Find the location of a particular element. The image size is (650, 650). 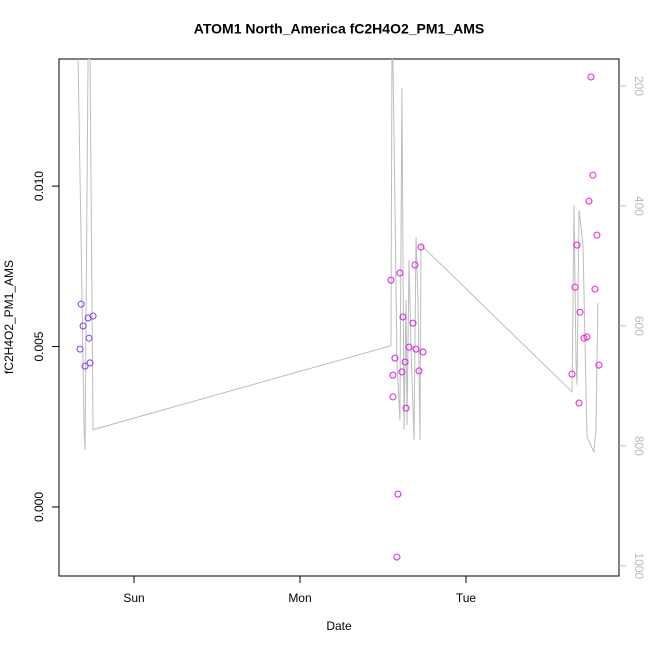

y2-tick-label: 1000 is located at coordinates (639, 565).